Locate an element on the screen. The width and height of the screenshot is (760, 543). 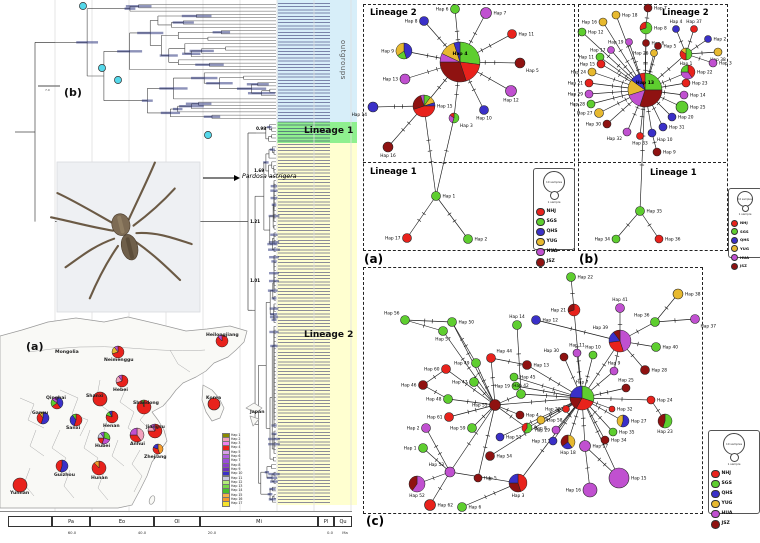
map-pie-gansu is located at coordinates (43, 418).